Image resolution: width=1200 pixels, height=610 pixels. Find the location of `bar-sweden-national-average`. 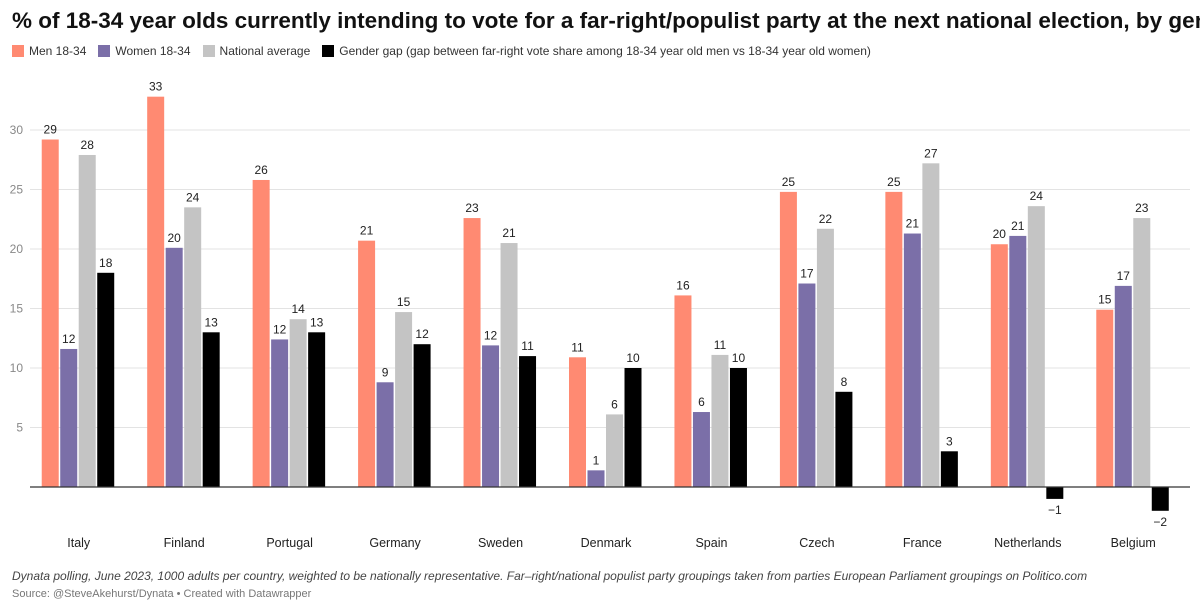

bar-sweden-national-average is located at coordinates (509, 365).